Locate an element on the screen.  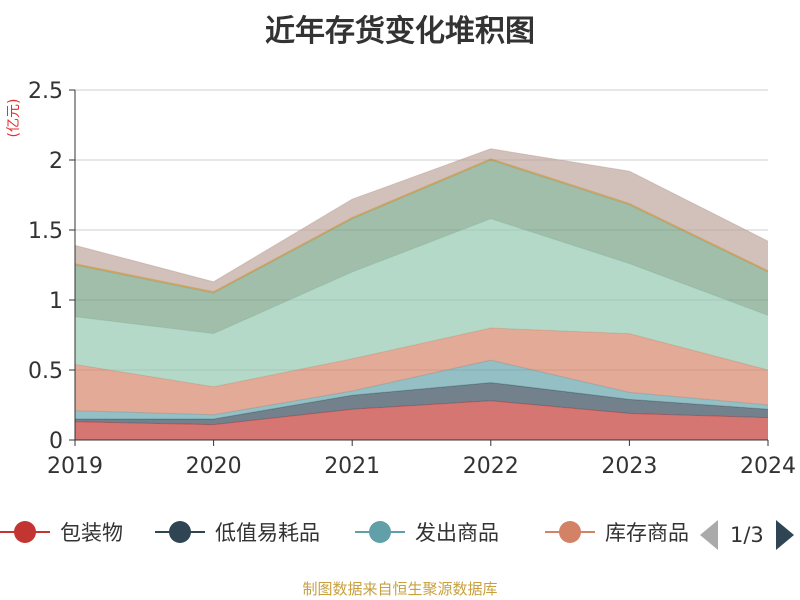
pager-next-icon is located at coordinates (784, 535).